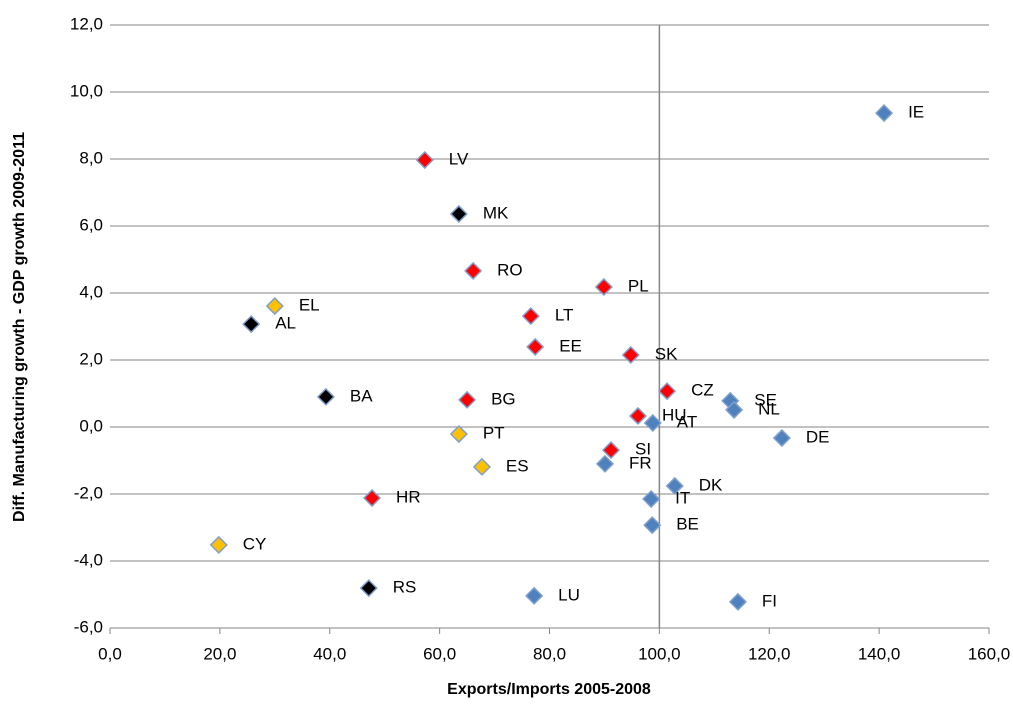 The width and height of the screenshot is (1013, 709). Describe the element at coordinates (88, 559) in the screenshot. I see `y-tick-label: -4,0` at that location.